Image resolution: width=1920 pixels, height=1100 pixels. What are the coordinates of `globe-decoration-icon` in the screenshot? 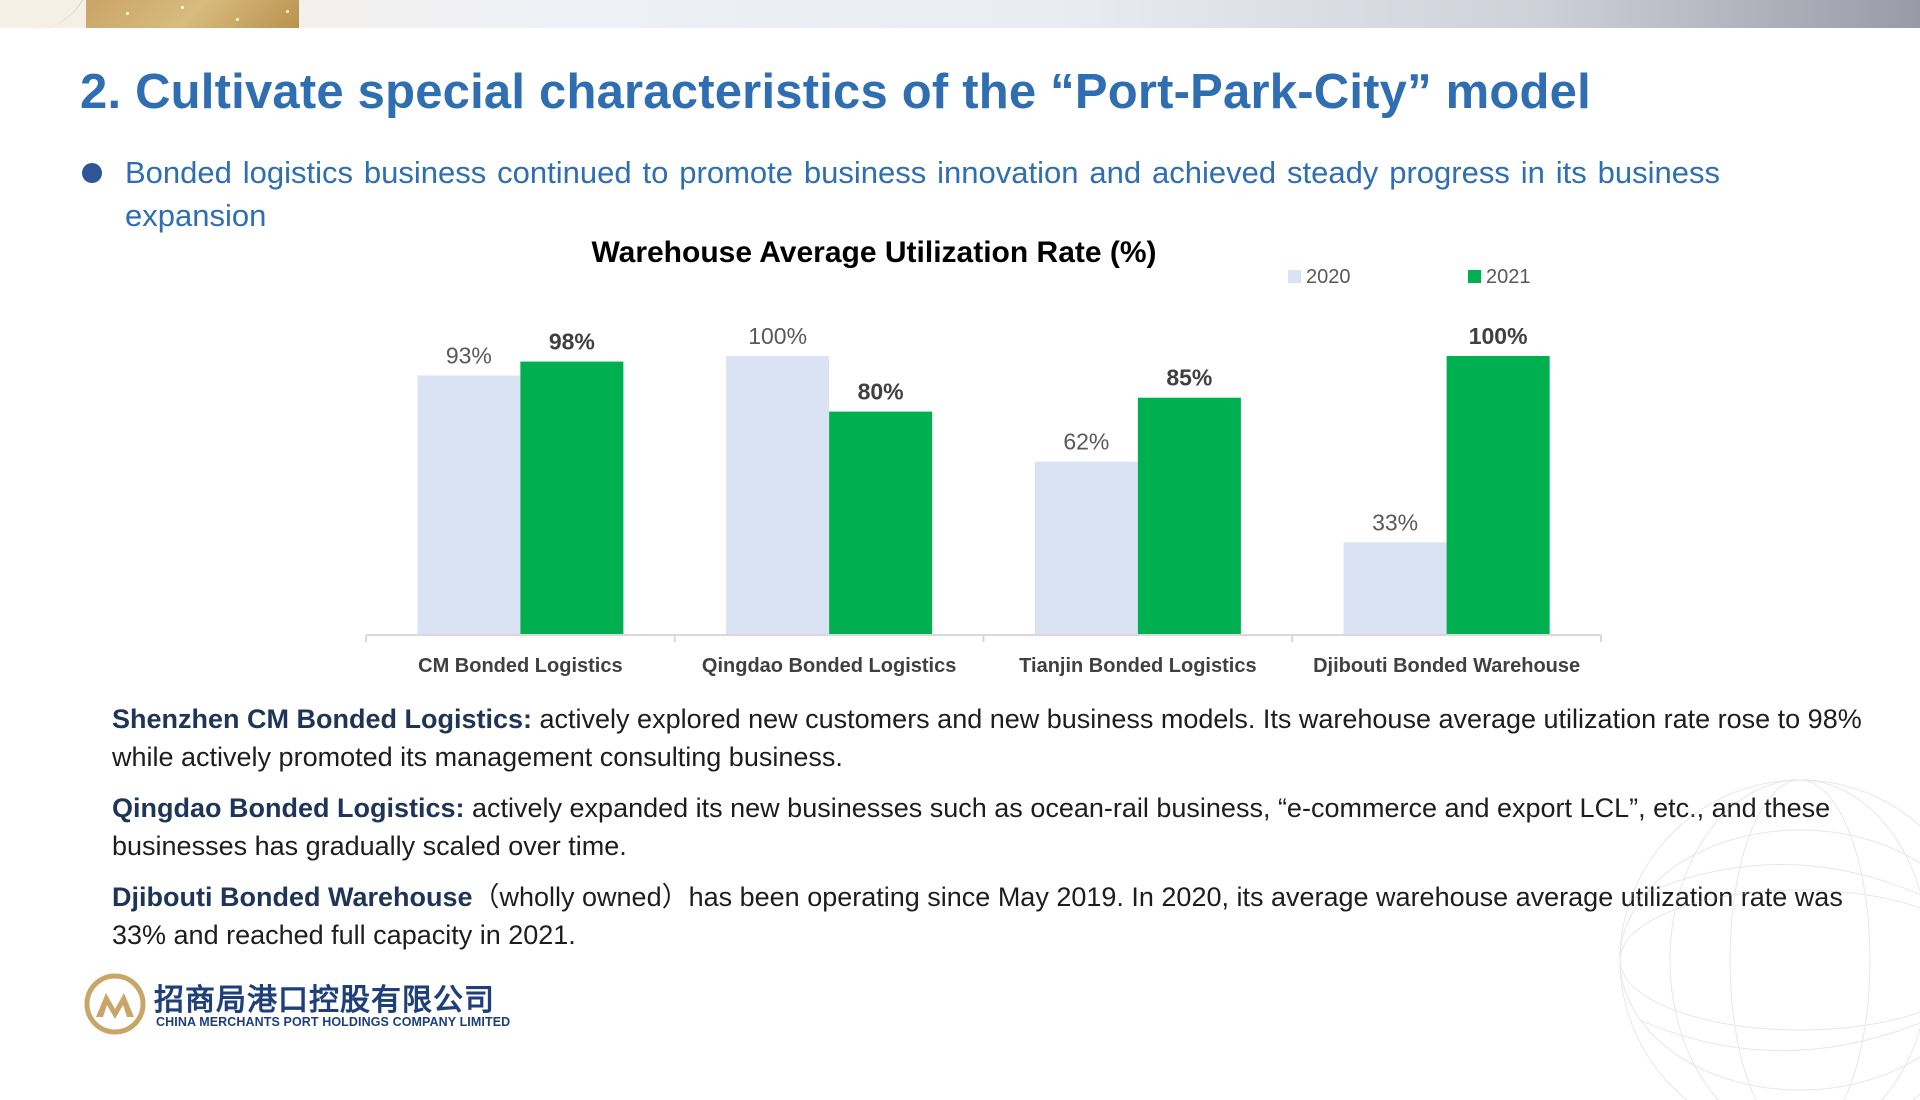 It's located at (1769, 939).